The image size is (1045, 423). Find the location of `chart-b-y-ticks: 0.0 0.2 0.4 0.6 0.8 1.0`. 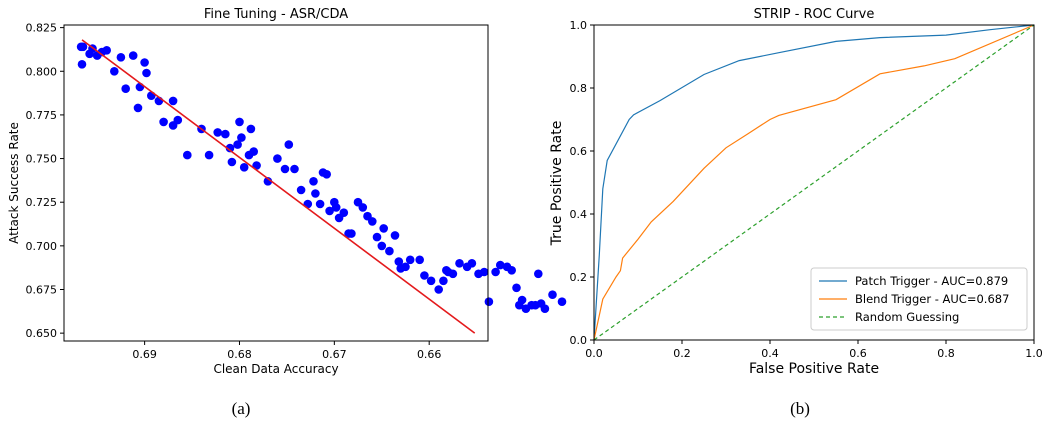

chart-b-y-ticks: 0.0 0.2 0.4 0.6 0.8 1.0 is located at coordinates (582, 183).